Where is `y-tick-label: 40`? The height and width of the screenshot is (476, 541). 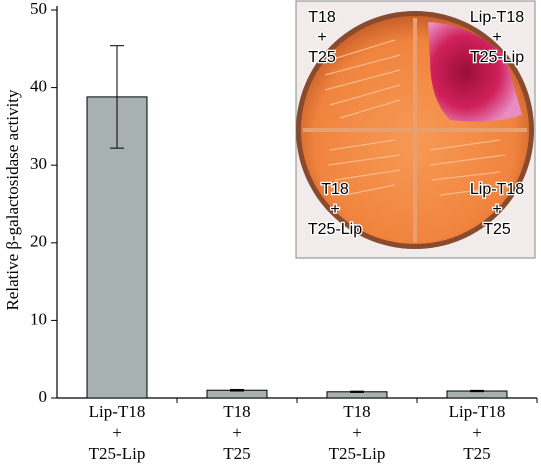 y-tick-label: 40 is located at coordinates (38, 86).